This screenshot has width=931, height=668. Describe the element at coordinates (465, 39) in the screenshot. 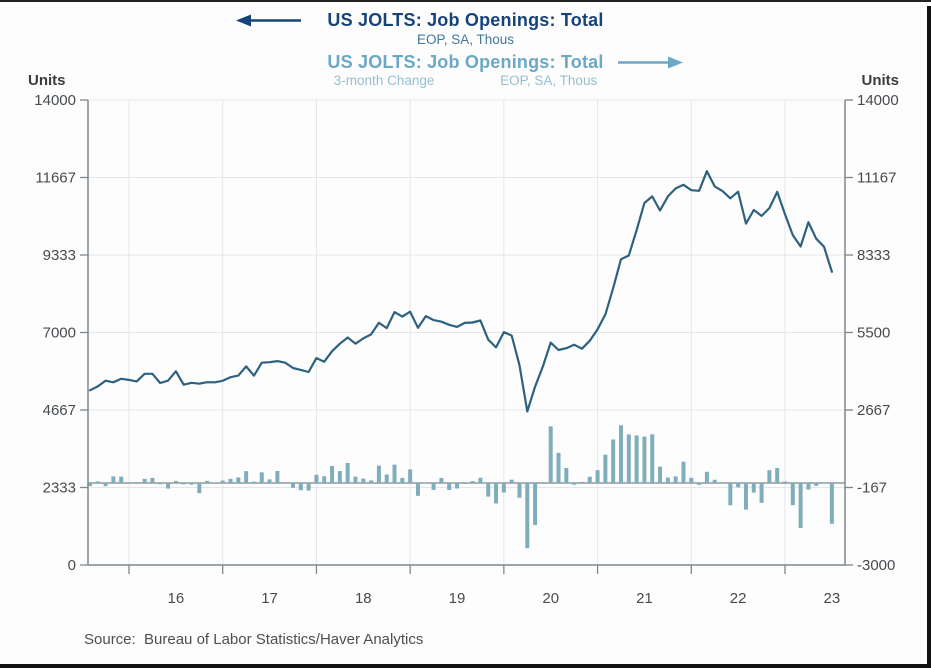

I see `primary-series-subtitle: EOP, SA, Thous` at that location.